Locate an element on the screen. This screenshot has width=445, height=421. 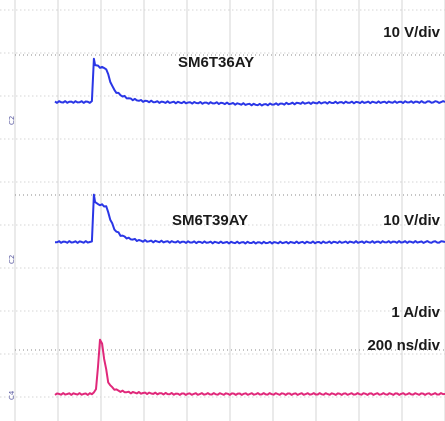
channel-marker-1: C2 is located at coordinates (12, 120).